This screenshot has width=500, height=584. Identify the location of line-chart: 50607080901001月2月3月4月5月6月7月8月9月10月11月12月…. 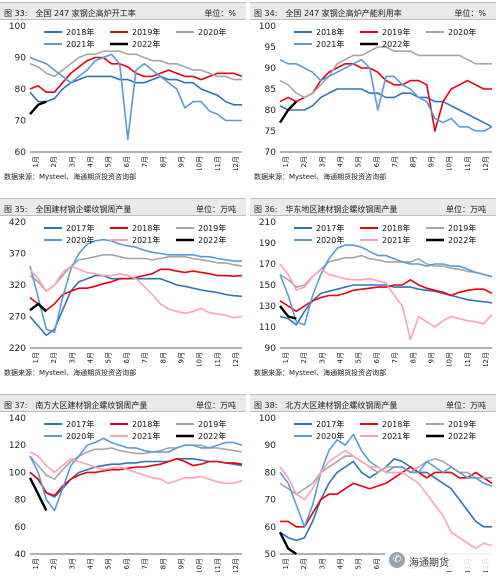
(376, 493).